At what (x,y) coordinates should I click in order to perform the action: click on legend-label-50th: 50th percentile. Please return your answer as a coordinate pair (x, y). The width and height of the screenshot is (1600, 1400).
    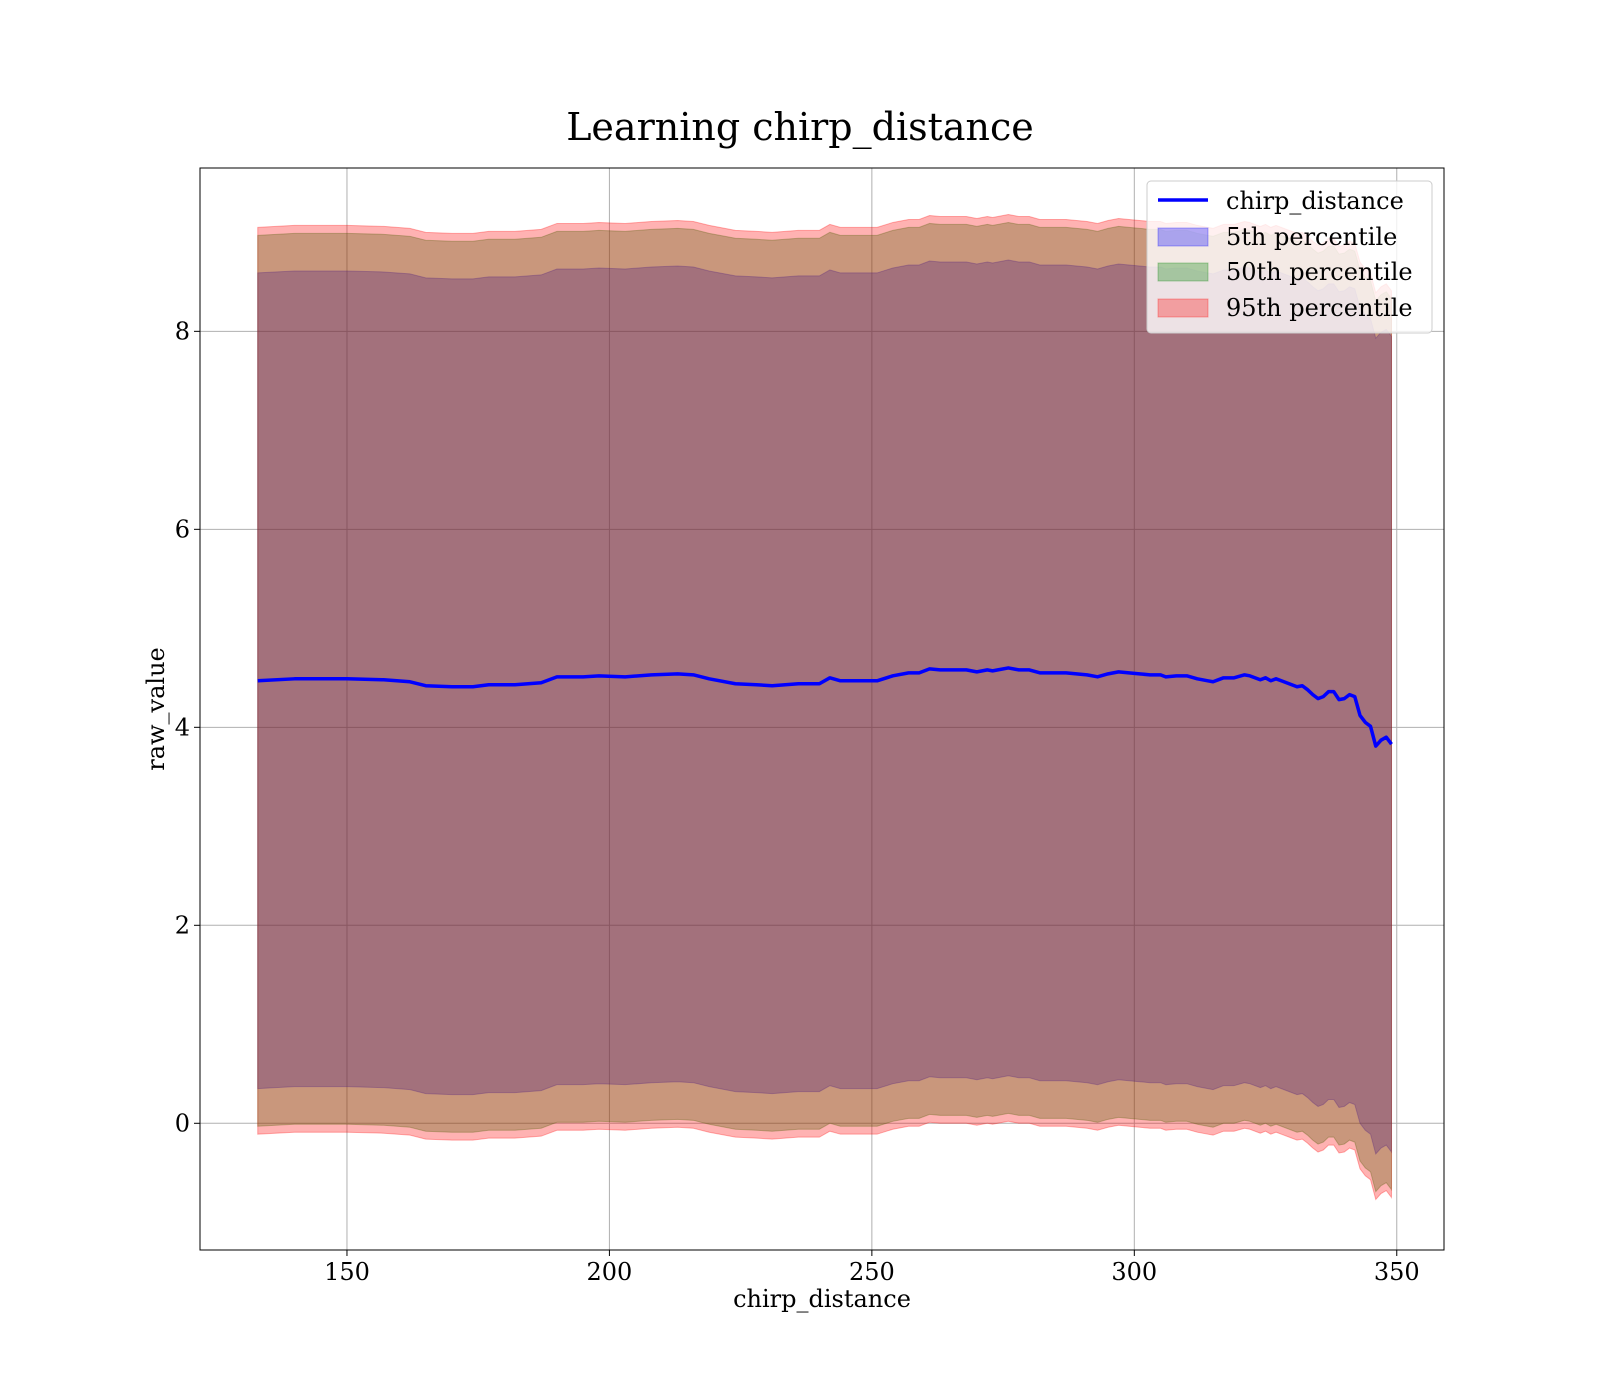
    Looking at the image, I should click on (1319, 272).